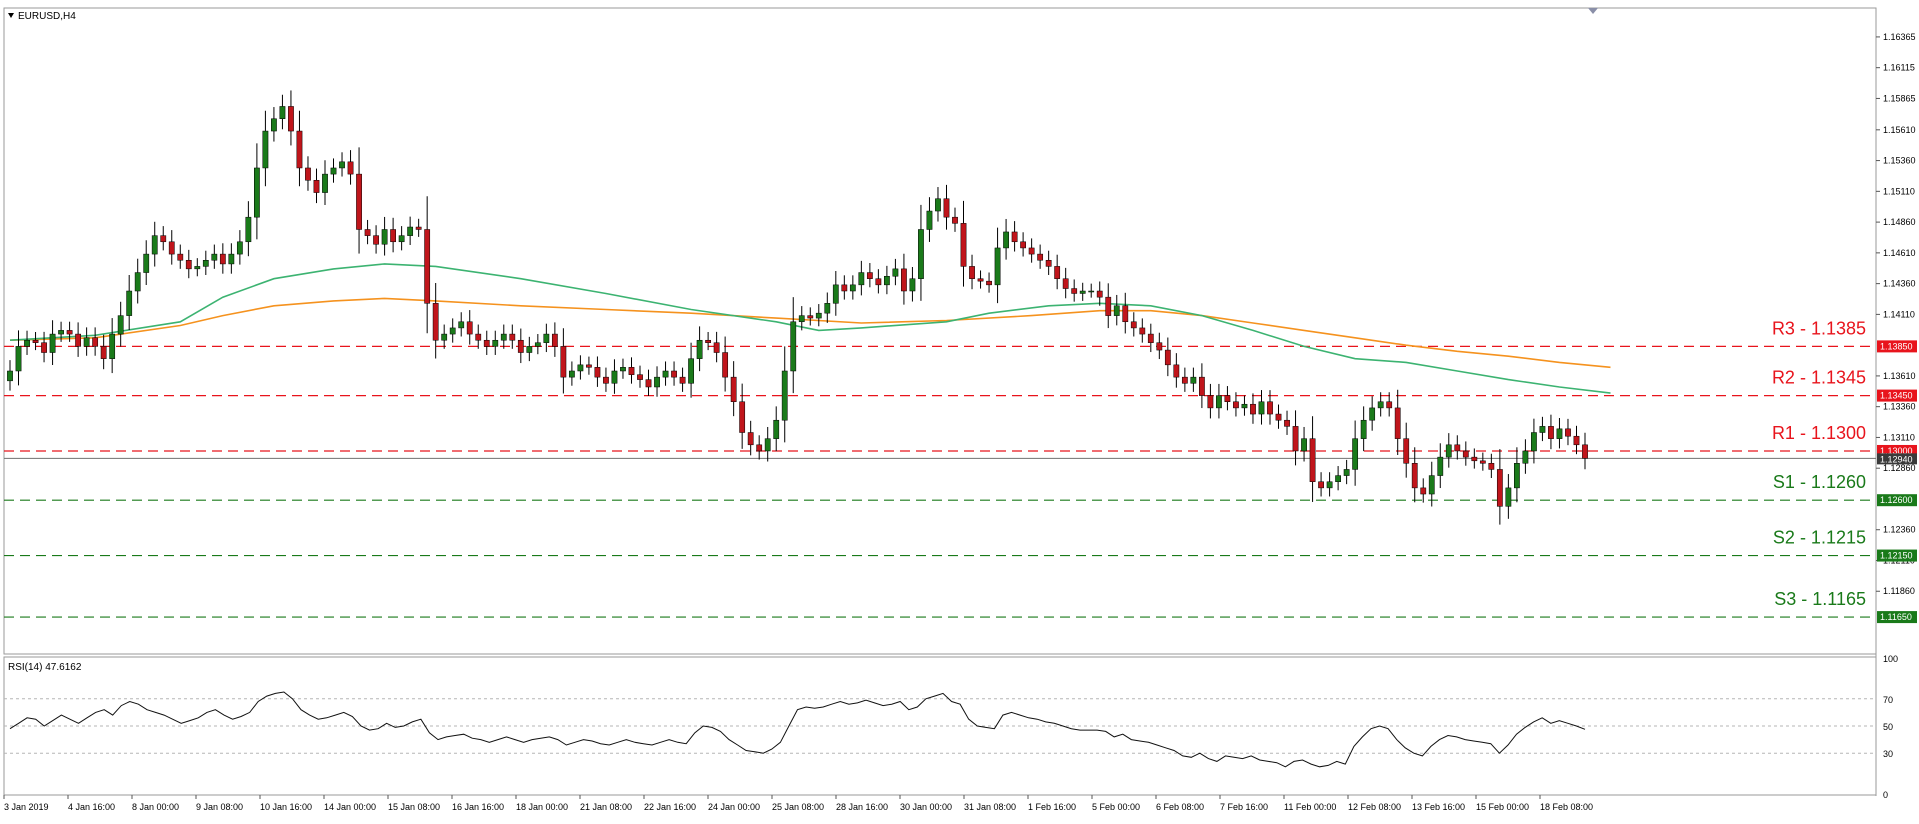 This screenshot has height=824, width=1919. I want to click on level-price-box-label: 1.12600, so click(1896, 500).